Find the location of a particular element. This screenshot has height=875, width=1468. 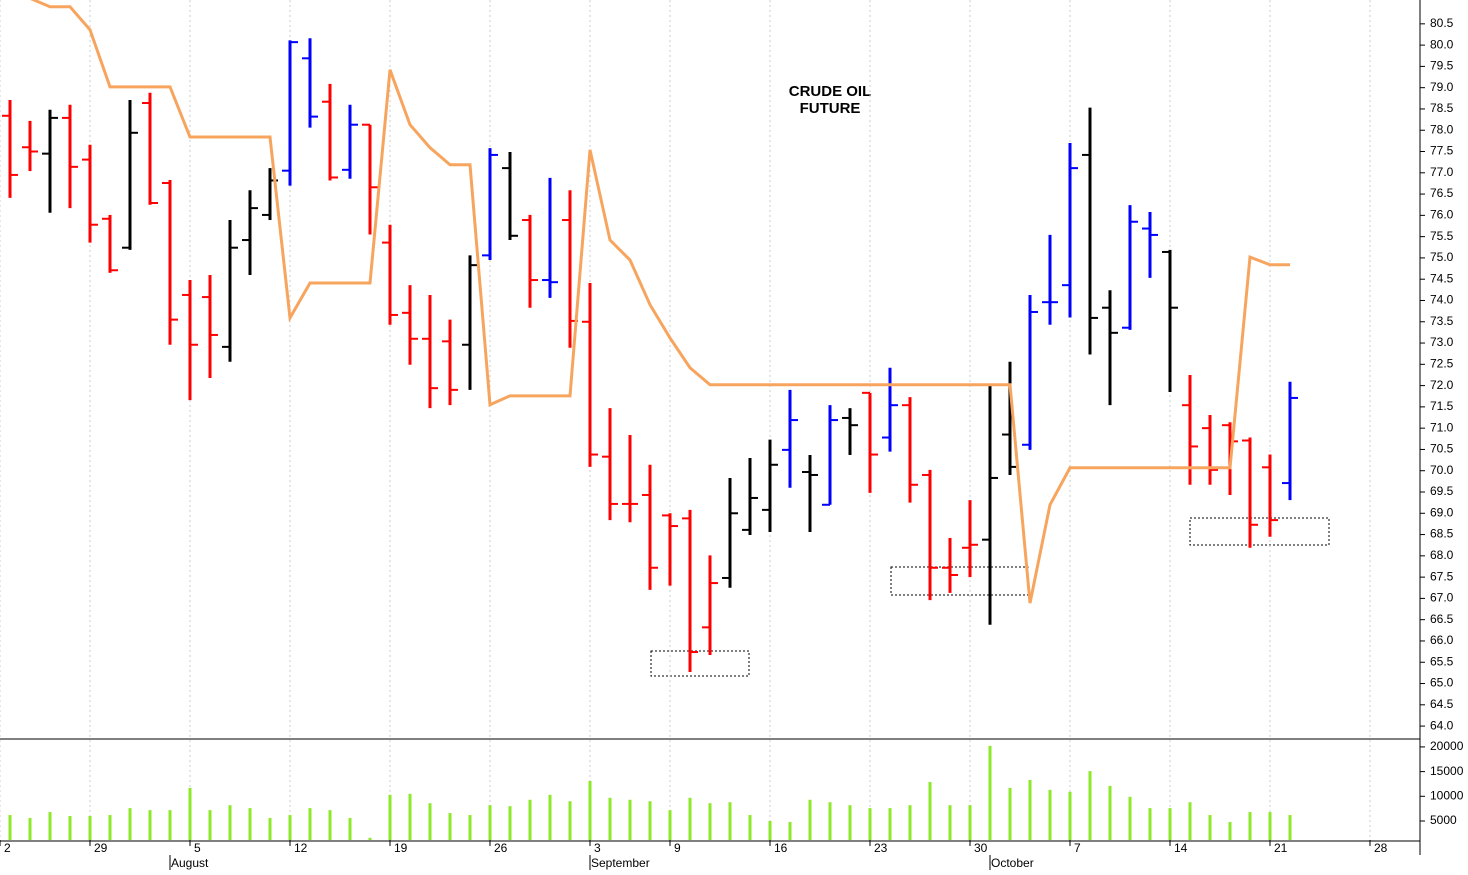

y-tick-label: 68.0 is located at coordinates (1442, 555).